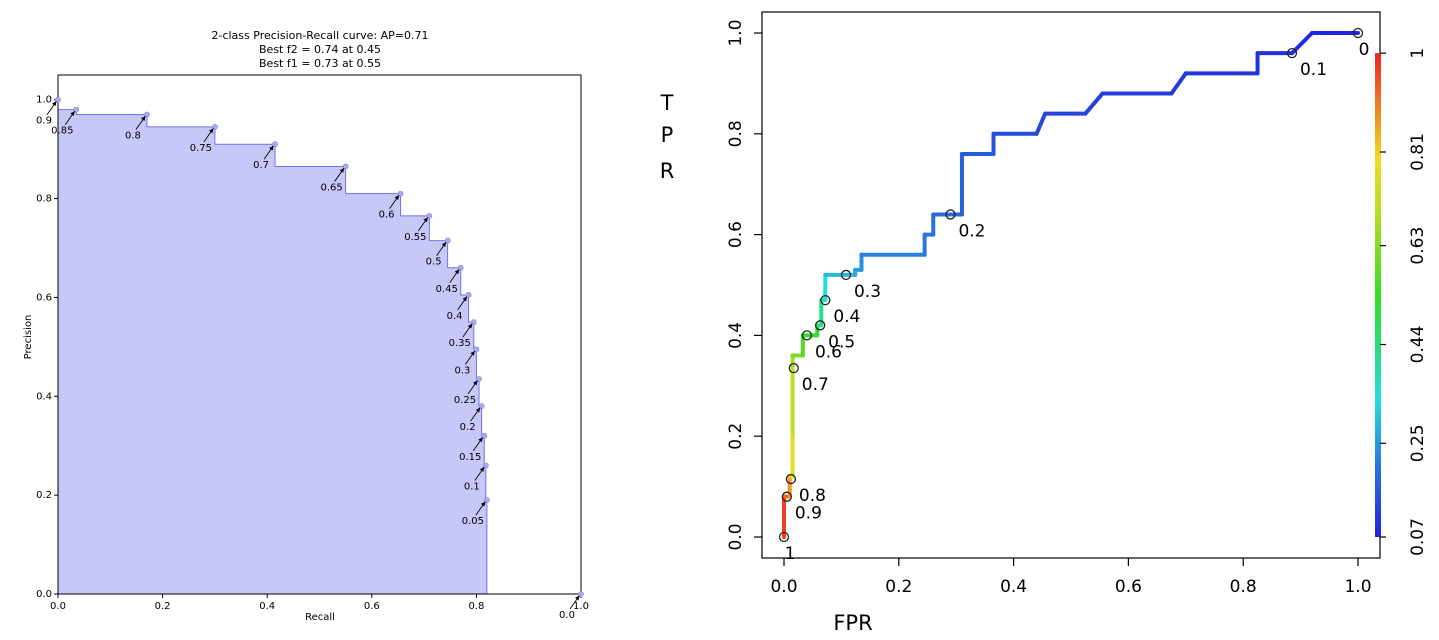 This screenshot has height=640, width=1439. What do you see at coordinates (852, 623) in the screenshot?
I see `roc-x-axis-label: FPR` at bounding box center [852, 623].